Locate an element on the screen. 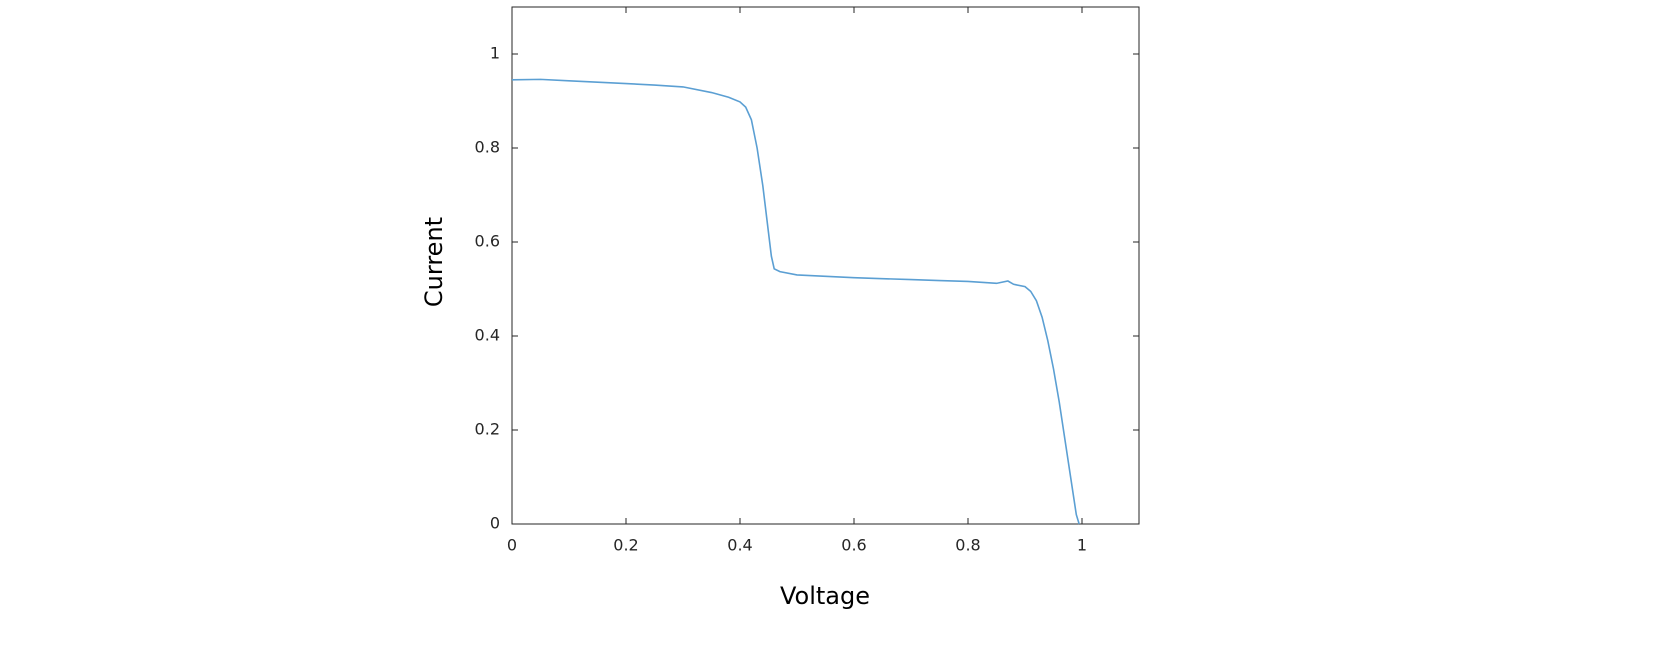  y-axis-label: Current is located at coordinates (434, 262).